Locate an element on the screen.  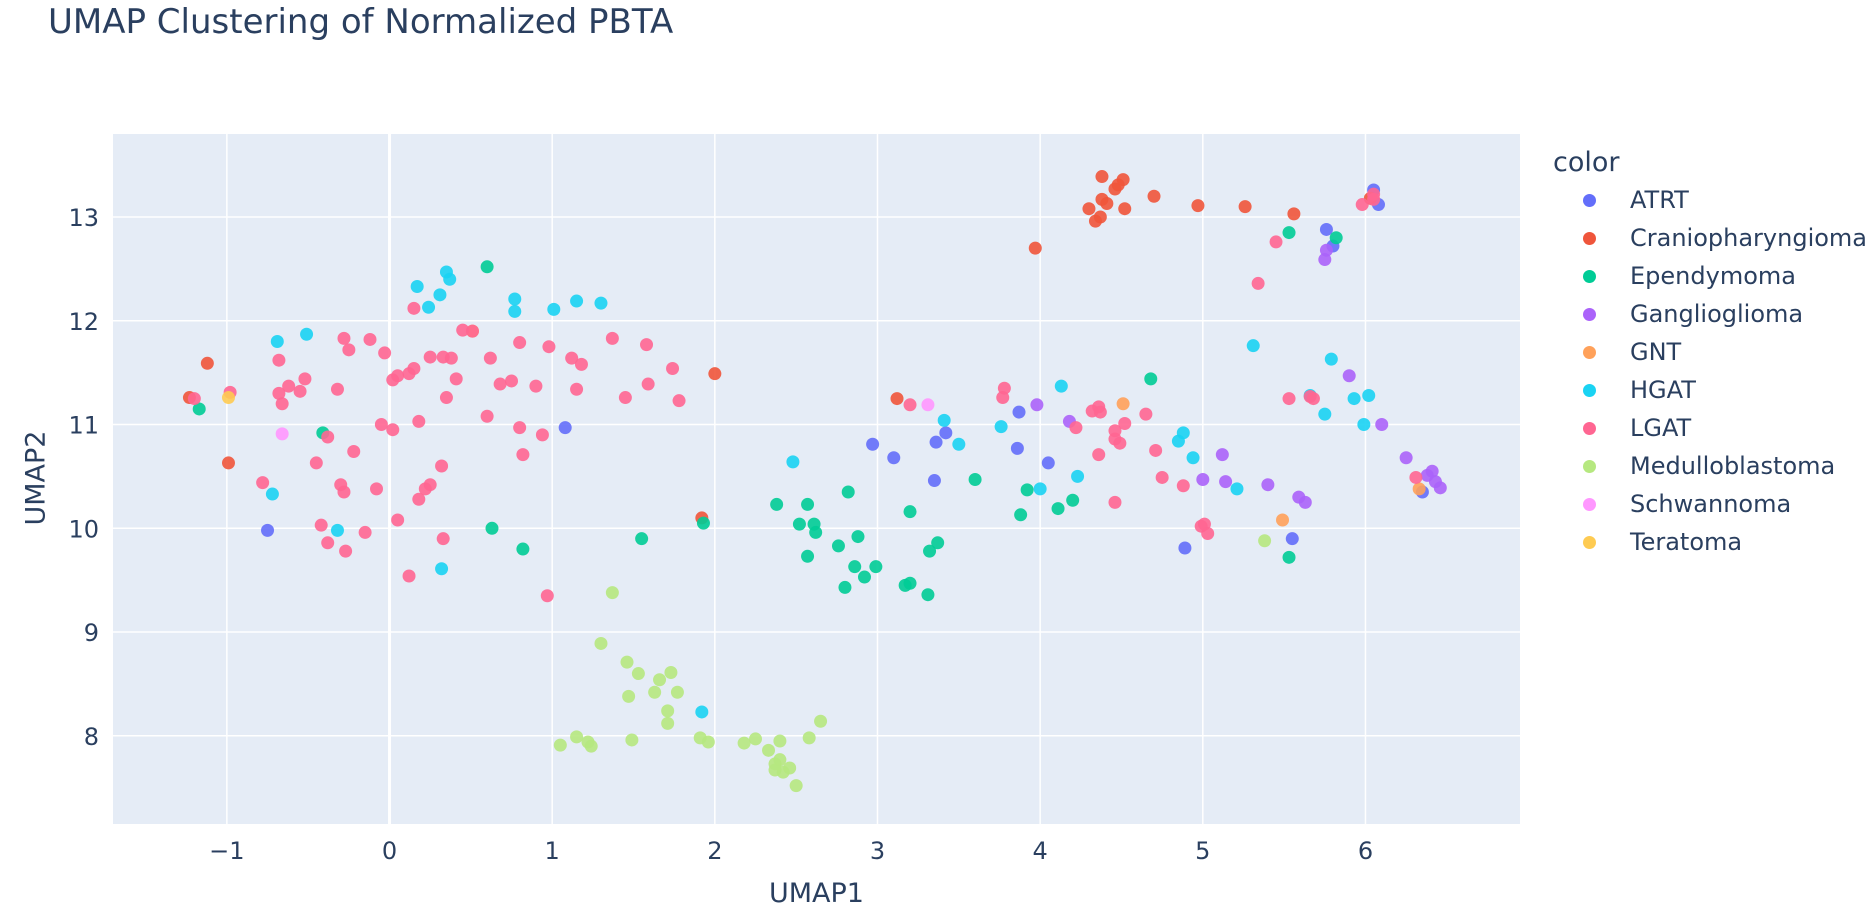
chart-title: UMAP Clustering of Normalized PBTA is located at coordinates (361, 22).